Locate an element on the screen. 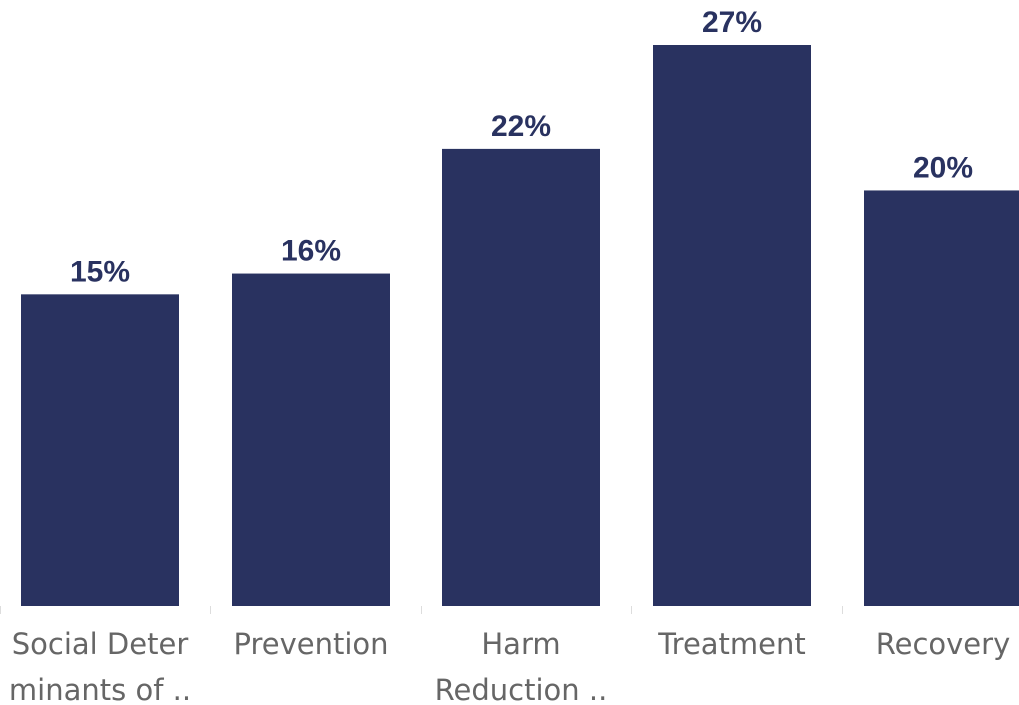 Image resolution: width=1019 pixels, height=705 pixels. category-label-3: Treatment is located at coordinates (731, 644).